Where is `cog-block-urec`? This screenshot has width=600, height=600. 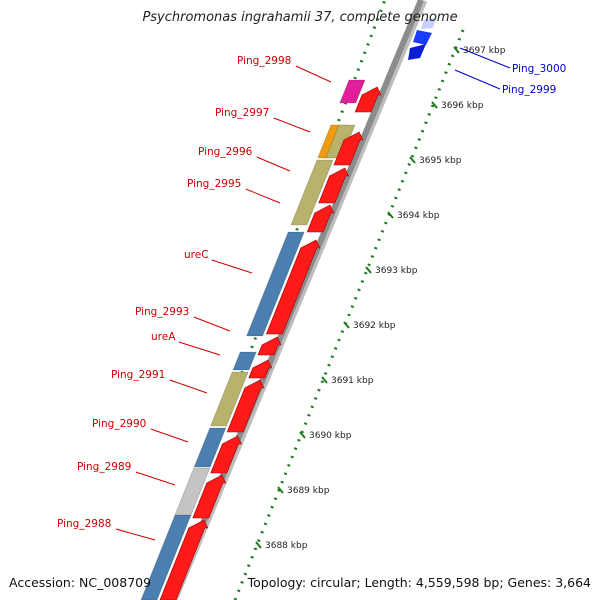 cog-block-urec is located at coordinates (275, 284).